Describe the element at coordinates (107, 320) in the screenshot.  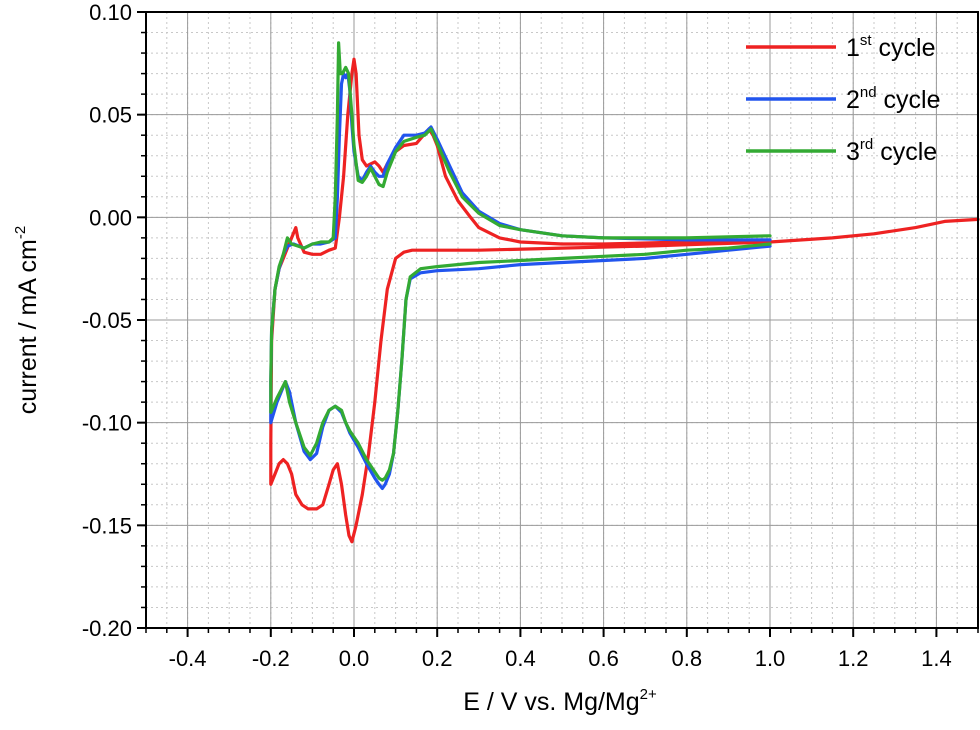
I see `y-tick-label: -0.05` at that location.